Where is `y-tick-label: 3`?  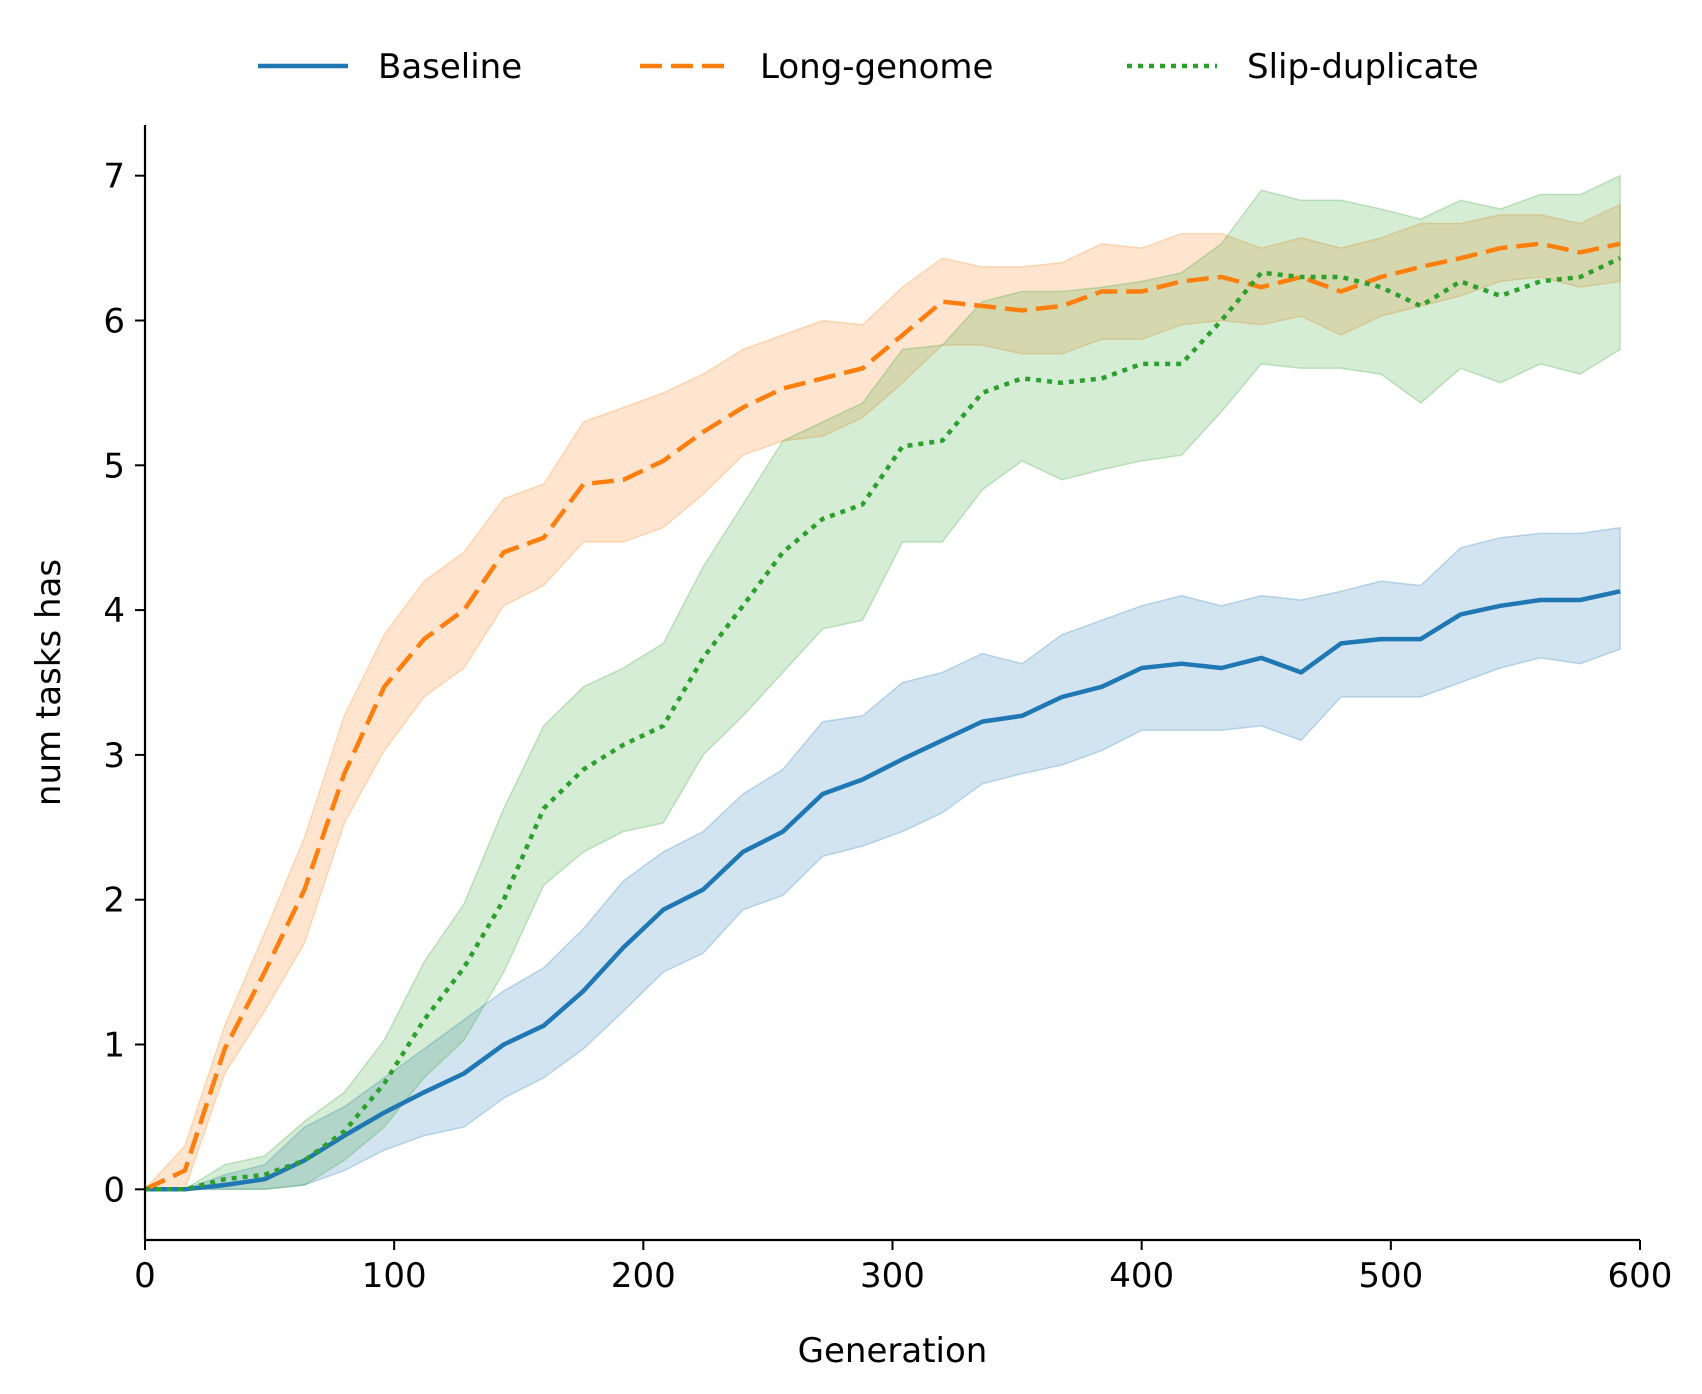
y-tick-label: 3 is located at coordinates (114, 756).